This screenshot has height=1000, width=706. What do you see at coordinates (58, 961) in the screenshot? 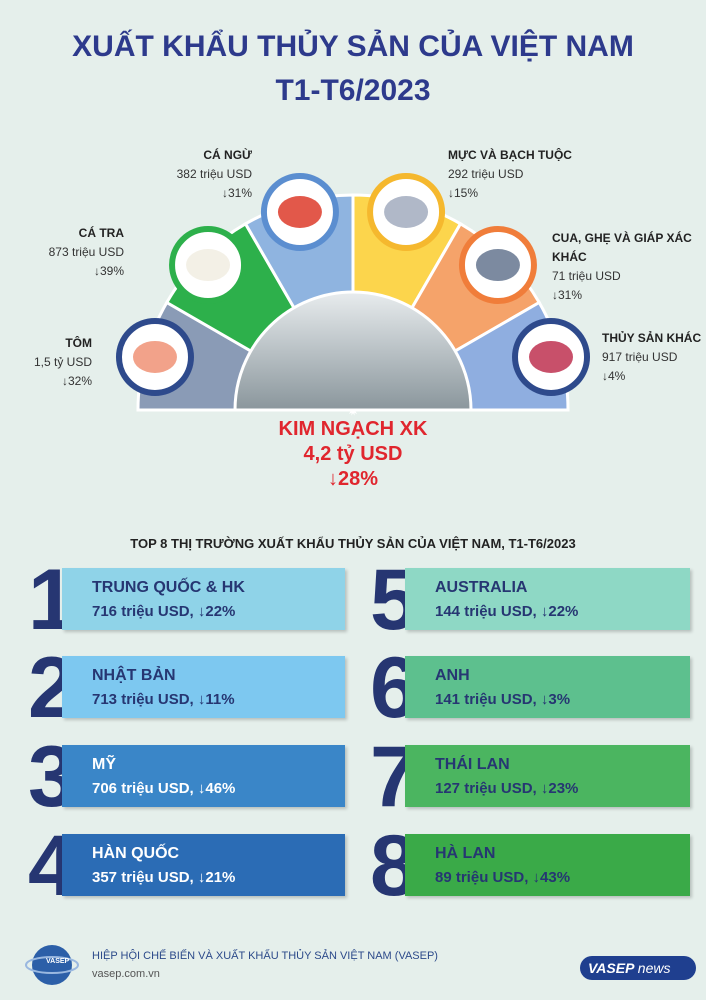
I see `logo-text: VASEP` at bounding box center [58, 961].